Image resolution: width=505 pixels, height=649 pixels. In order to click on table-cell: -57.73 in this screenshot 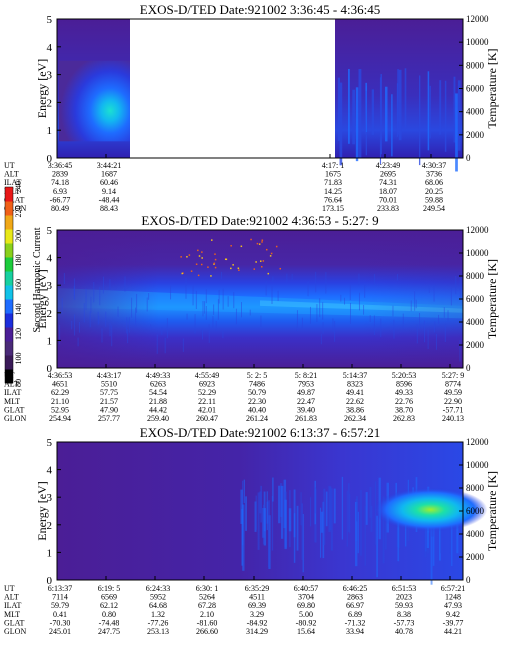, I will do `click(404, 622)`.